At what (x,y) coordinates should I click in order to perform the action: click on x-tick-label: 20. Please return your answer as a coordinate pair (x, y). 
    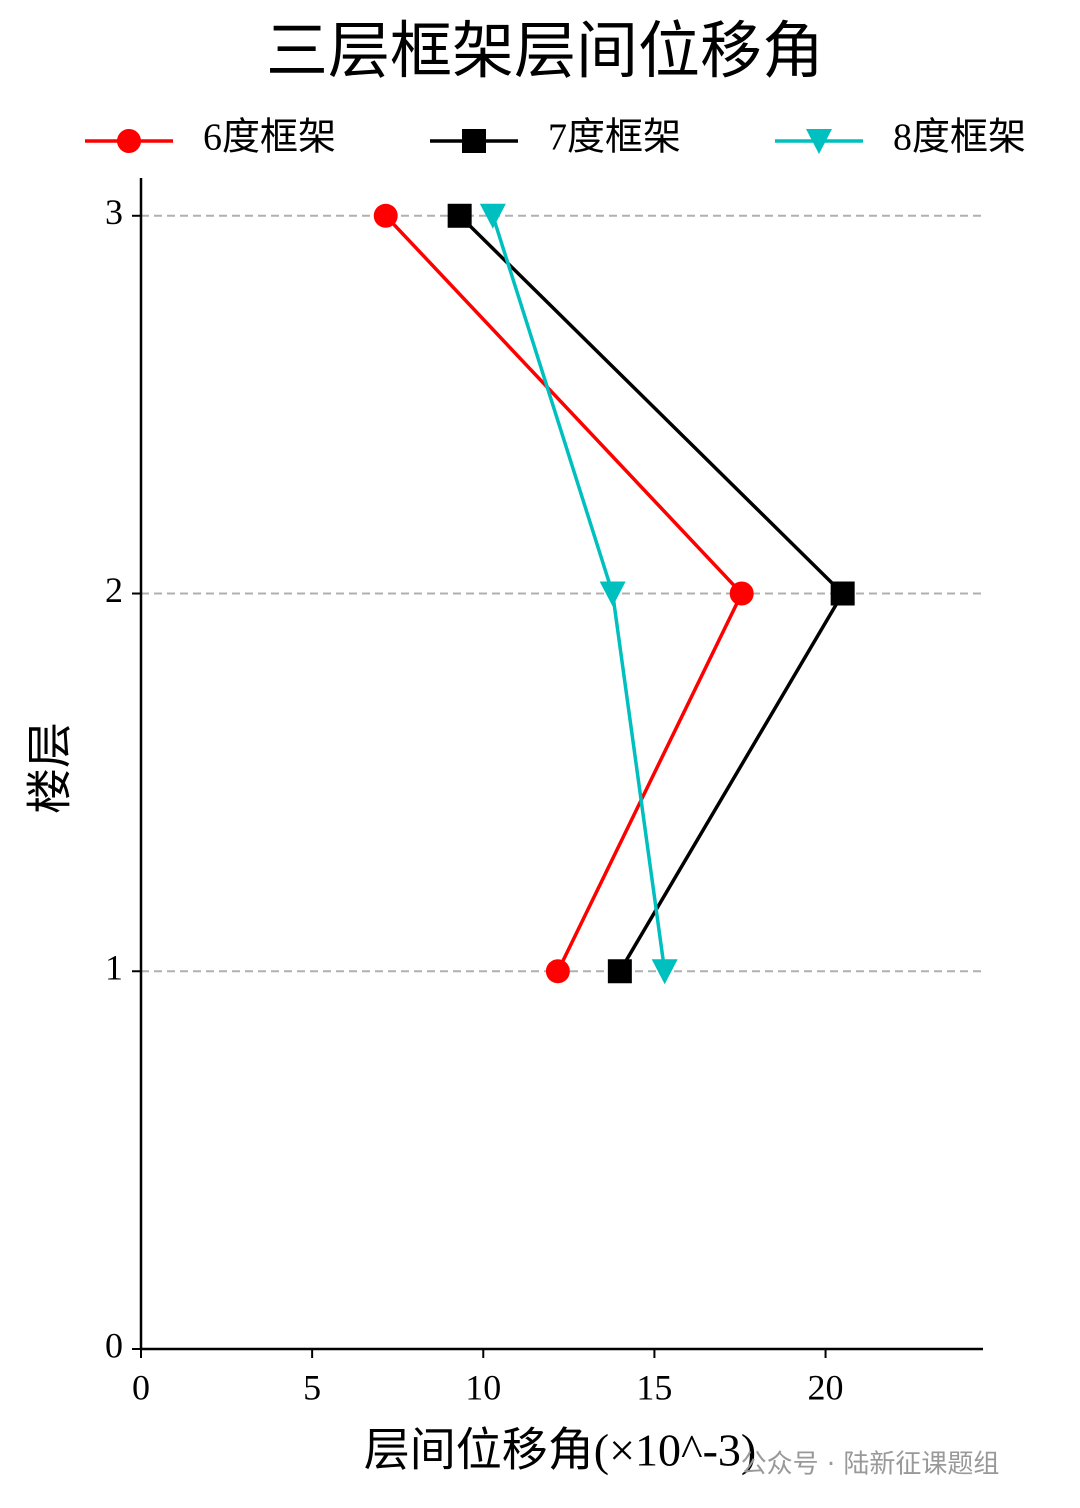
    Looking at the image, I should click on (826, 1387).